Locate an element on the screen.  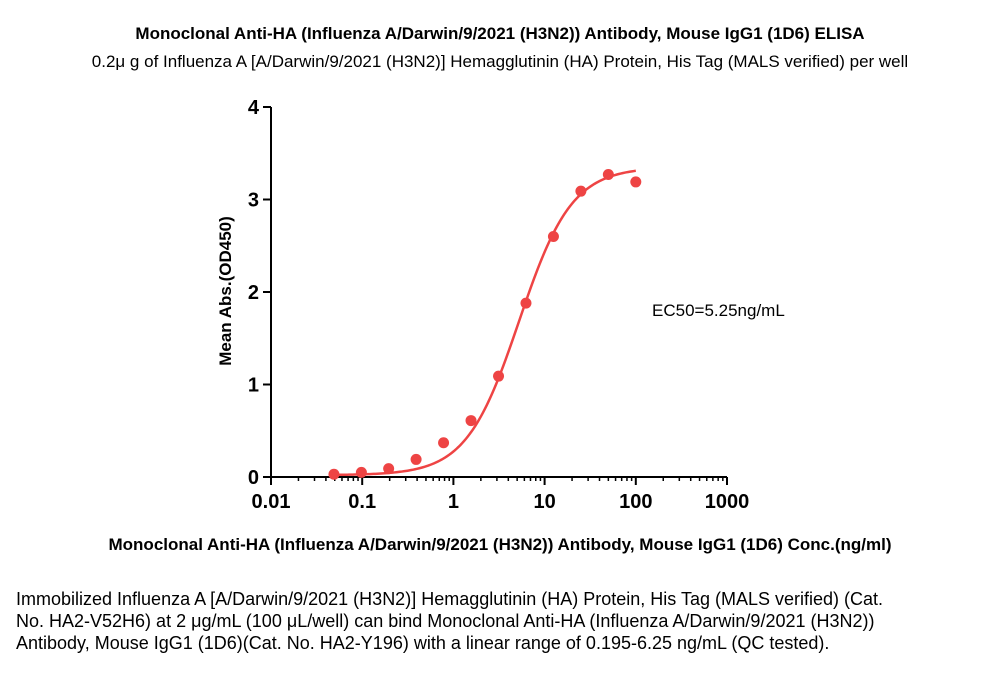
y-axis-label: Mean Abs.(OD450) is located at coordinates (225, 291).